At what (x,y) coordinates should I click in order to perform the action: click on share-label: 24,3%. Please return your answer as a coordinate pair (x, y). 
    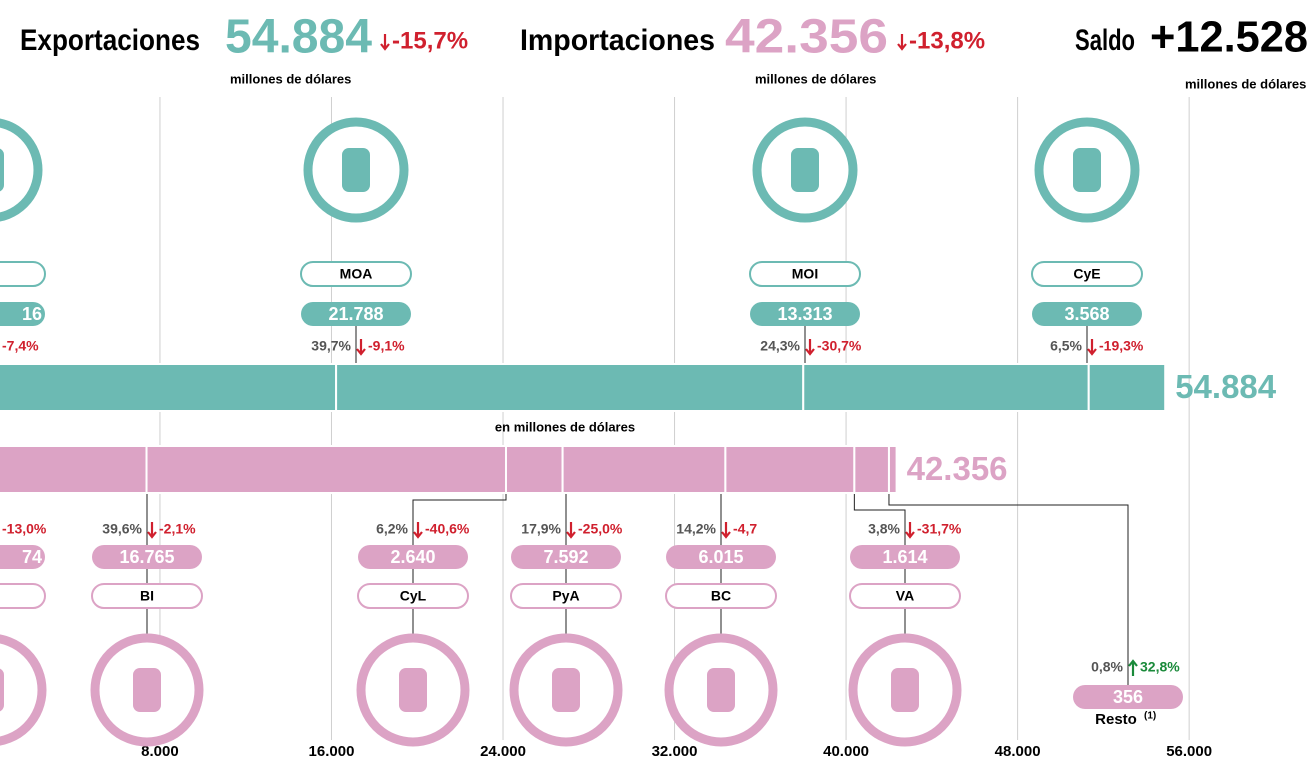
    Looking at the image, I should click on (780, 346).